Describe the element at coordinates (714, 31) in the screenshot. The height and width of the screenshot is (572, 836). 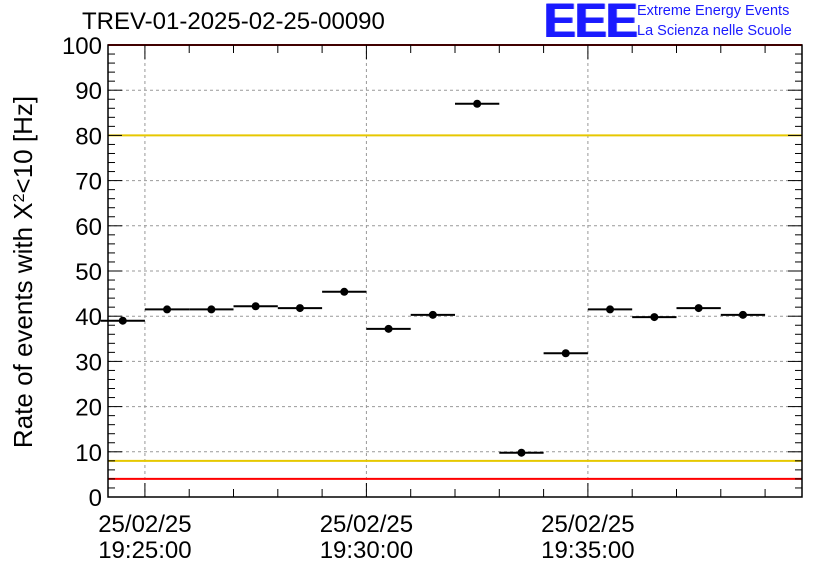
I see `logo-line-2: La Scienza nelle Scuole` at that location.